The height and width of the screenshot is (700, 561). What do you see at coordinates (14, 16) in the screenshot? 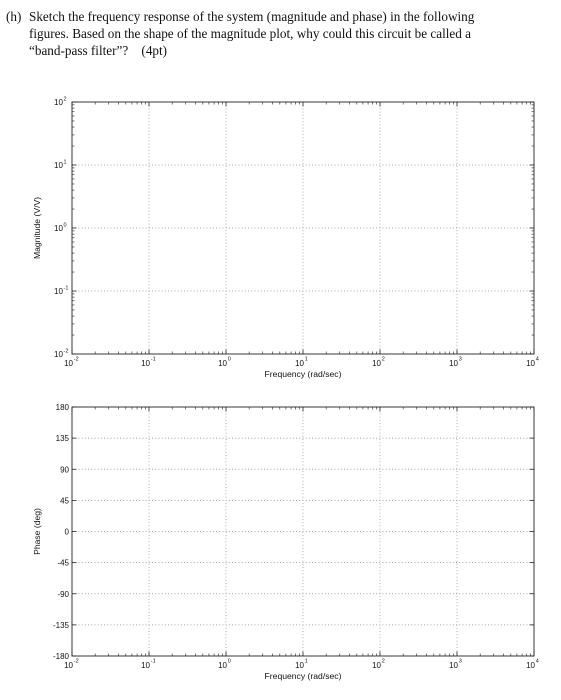
I see `question-label: (h)` at bounding box center [14, 16].